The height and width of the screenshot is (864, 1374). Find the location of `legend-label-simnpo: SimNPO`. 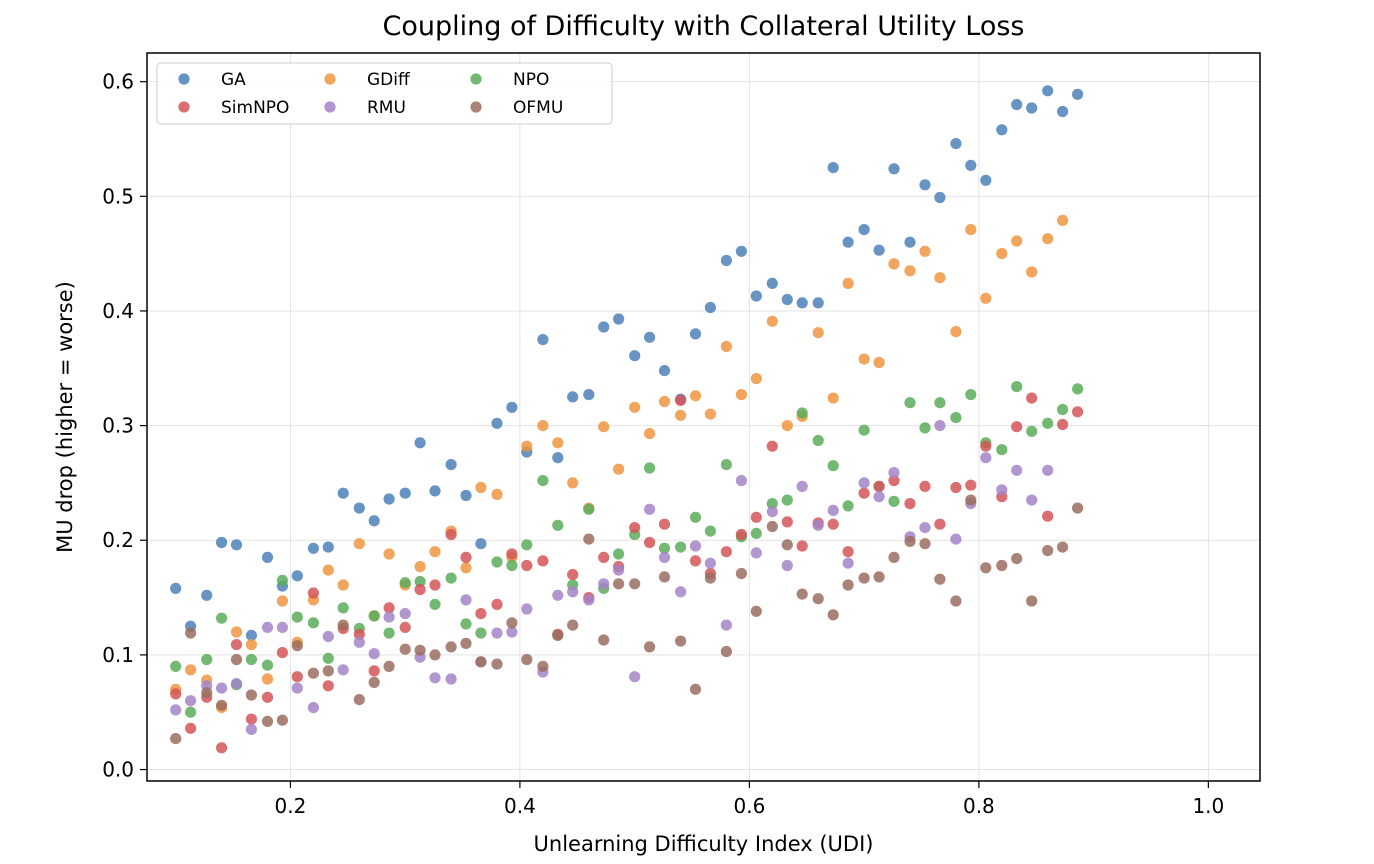

legend-label-simnpo: SimNPO is located at coordinates (255, 108).